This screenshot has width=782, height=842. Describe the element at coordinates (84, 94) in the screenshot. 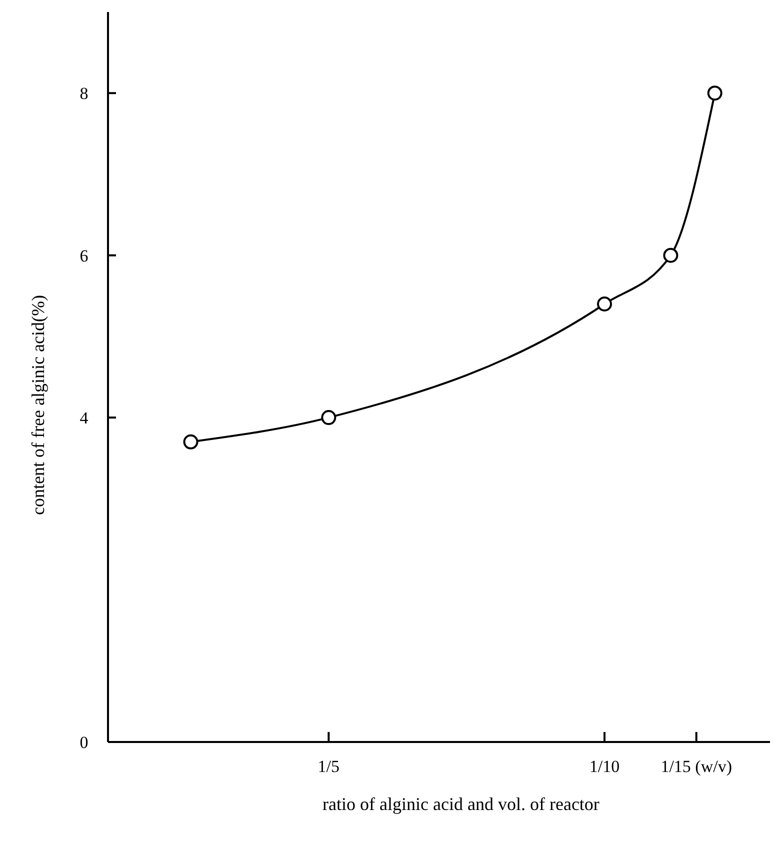

I see `y-tick-label: 8` at that location.